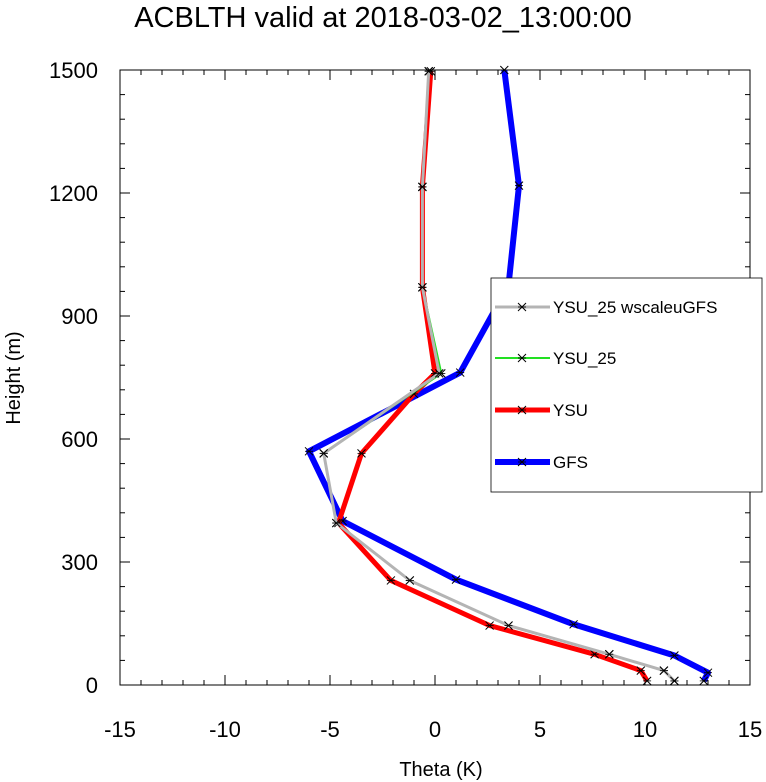  Describe the element at coordinates (584, 358) in the screenshot. I see `legend-label: YSU_25` at that location.